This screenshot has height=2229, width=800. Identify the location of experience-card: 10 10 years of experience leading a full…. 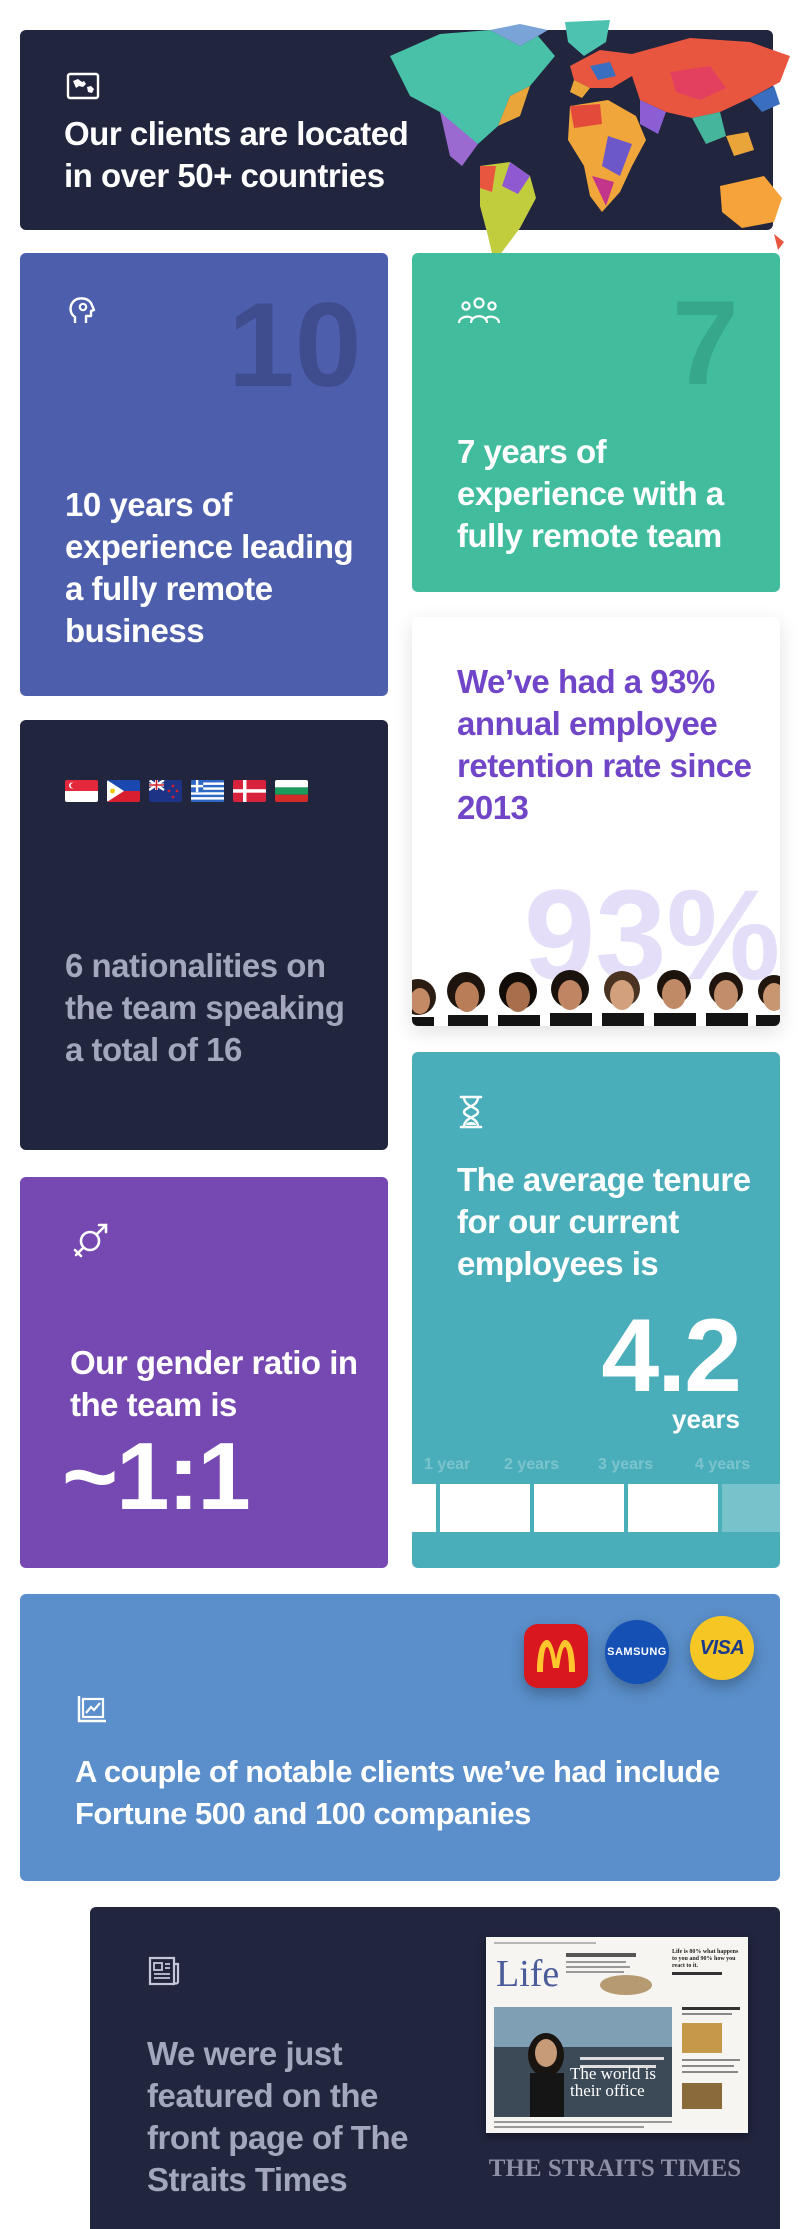
(204, 474).